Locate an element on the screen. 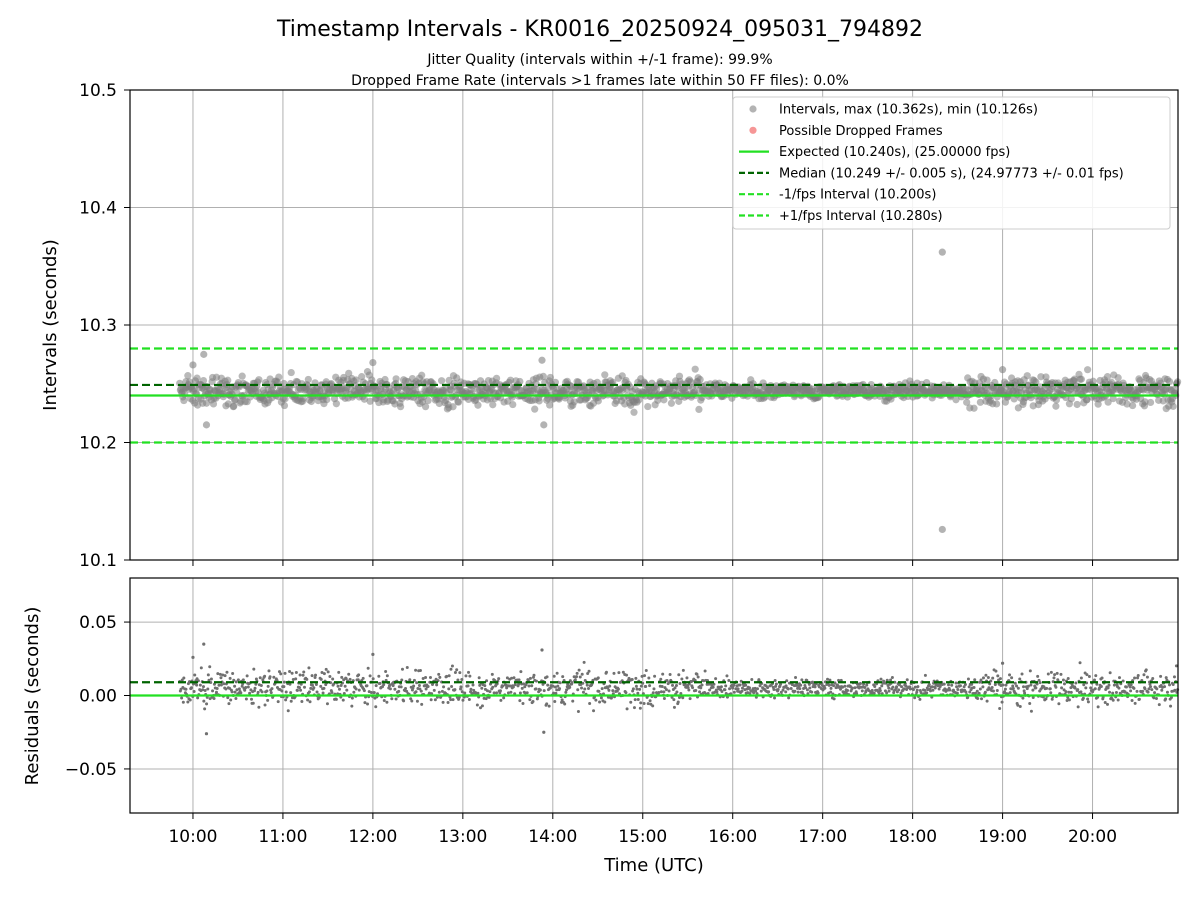  legend-label: -1/fps Interval (10.200s) is located at coordinates (857, 195).